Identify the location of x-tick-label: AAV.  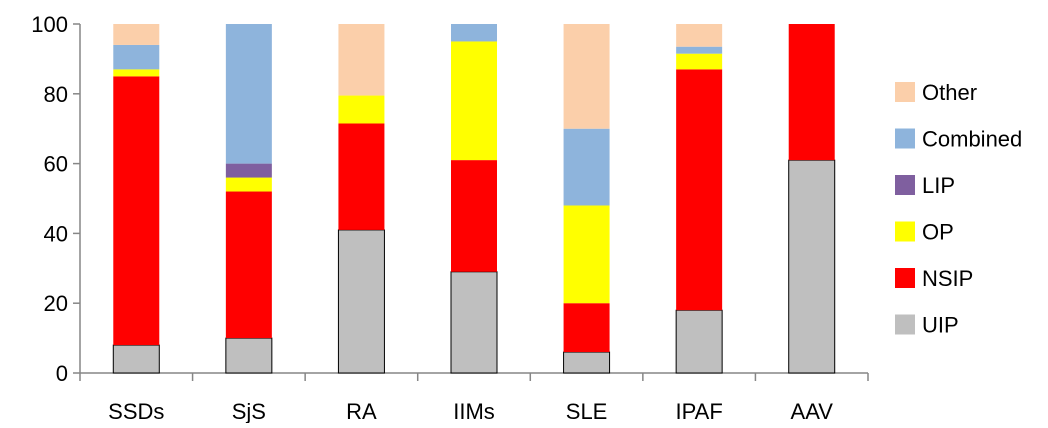
(812, 411).